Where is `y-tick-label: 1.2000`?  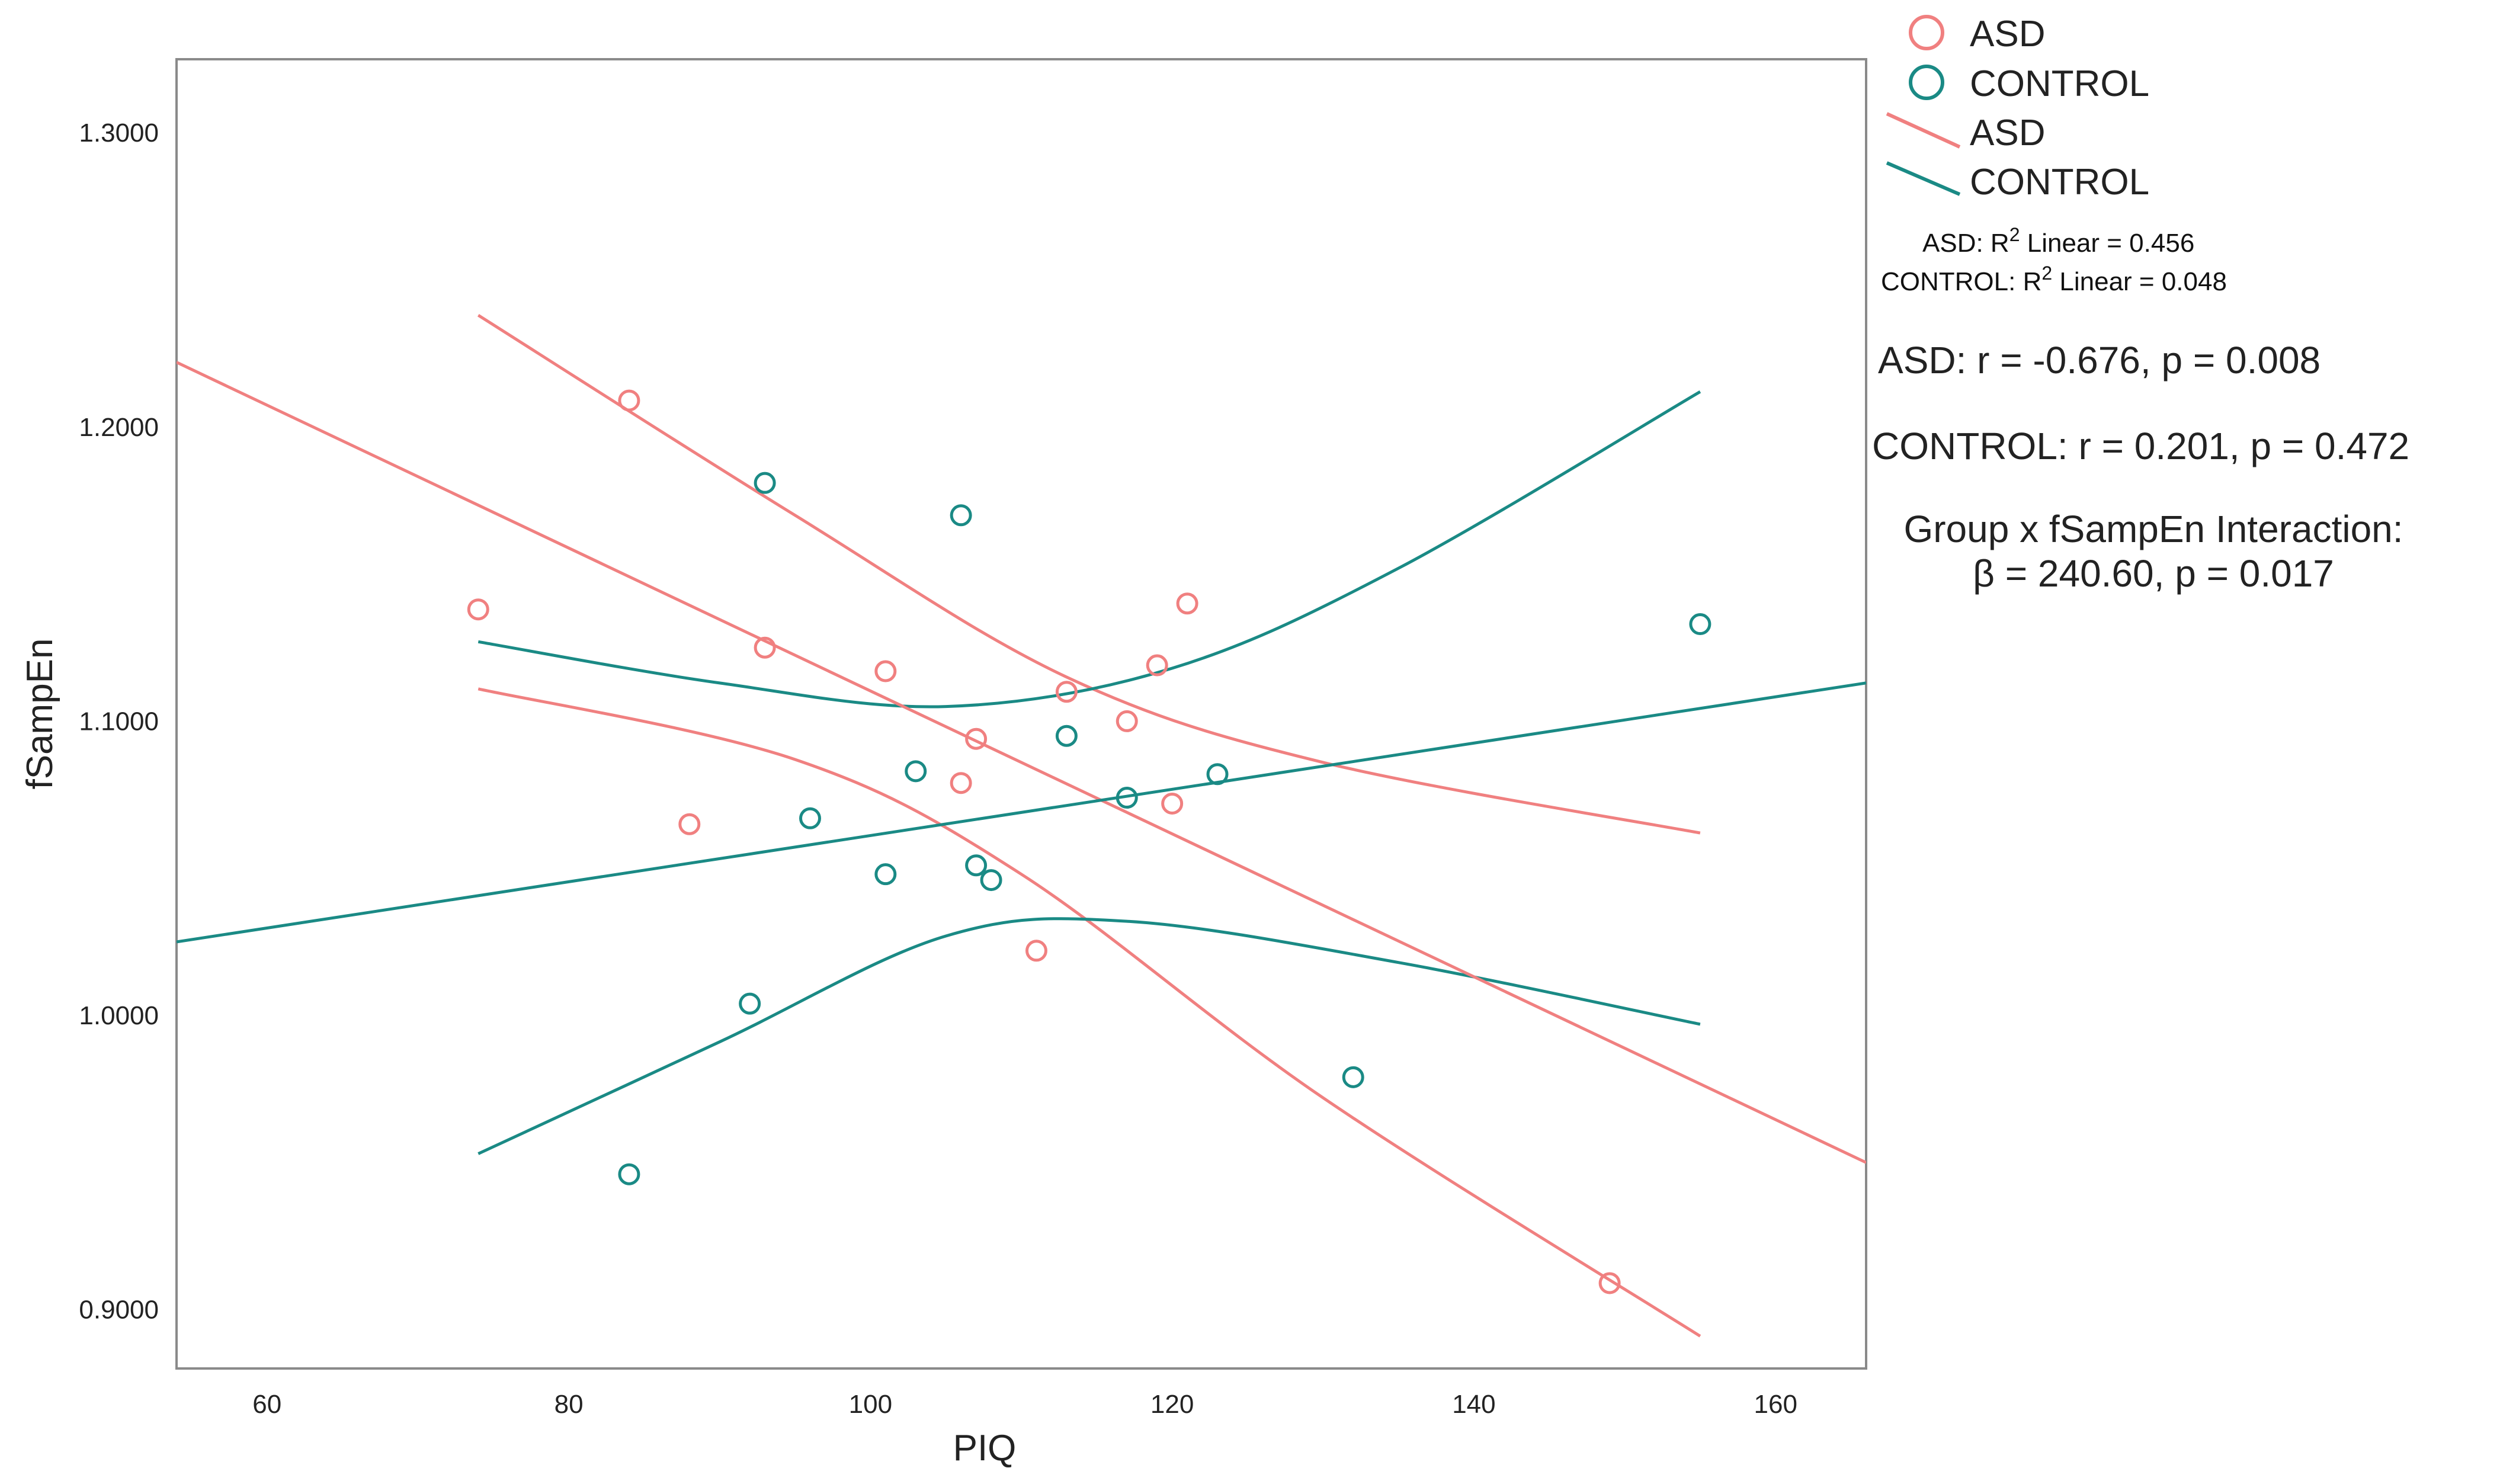
y-tick-label: 1.2000 is located at coordinates (119, 427).